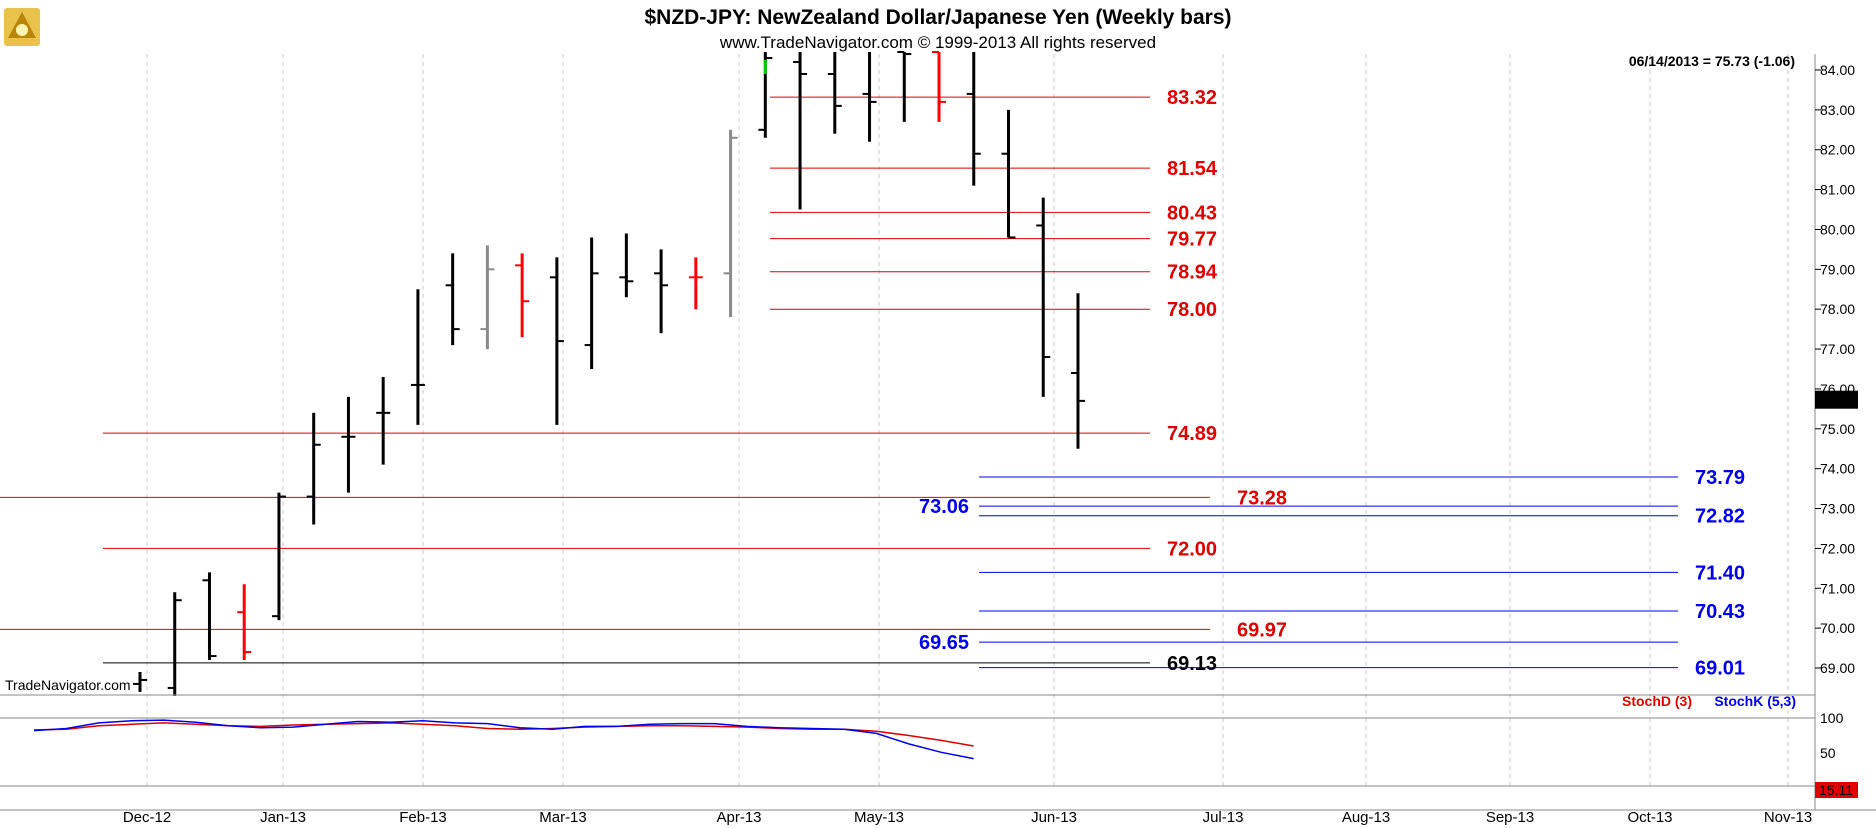  I want to click on support-label-red: 83.32, so click(1192, 98).